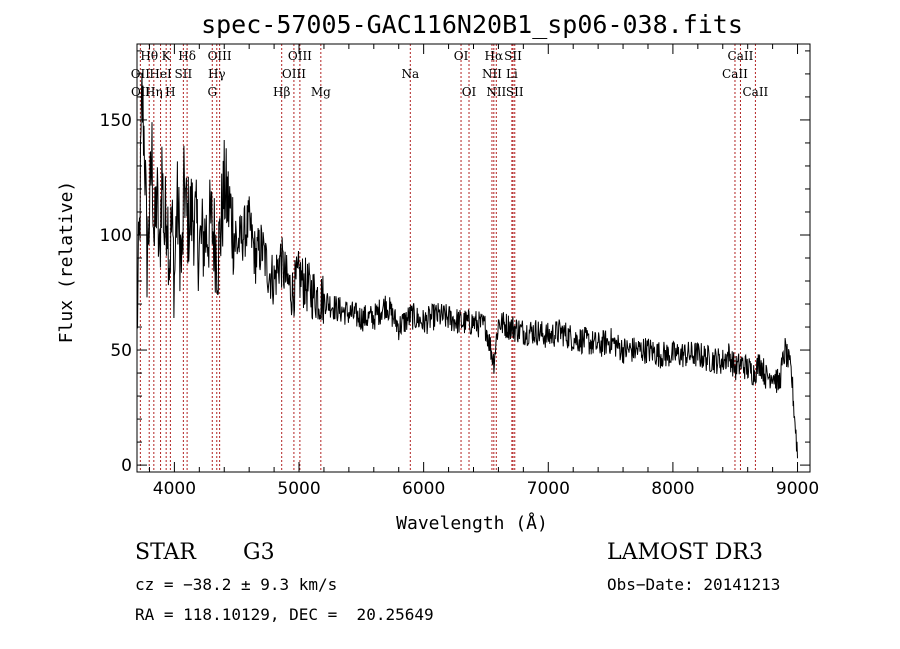  I want to click on line-label: K, so click(167, 56).